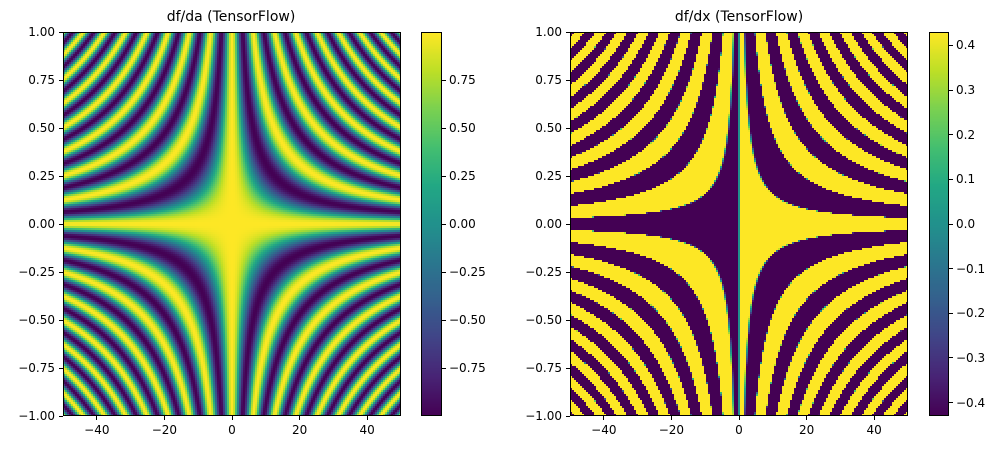  What do you see at coordinates (467, 368) in the screenshot?
I see `colorbar-tick-label: −0.75` at bounding box center [467, 368].